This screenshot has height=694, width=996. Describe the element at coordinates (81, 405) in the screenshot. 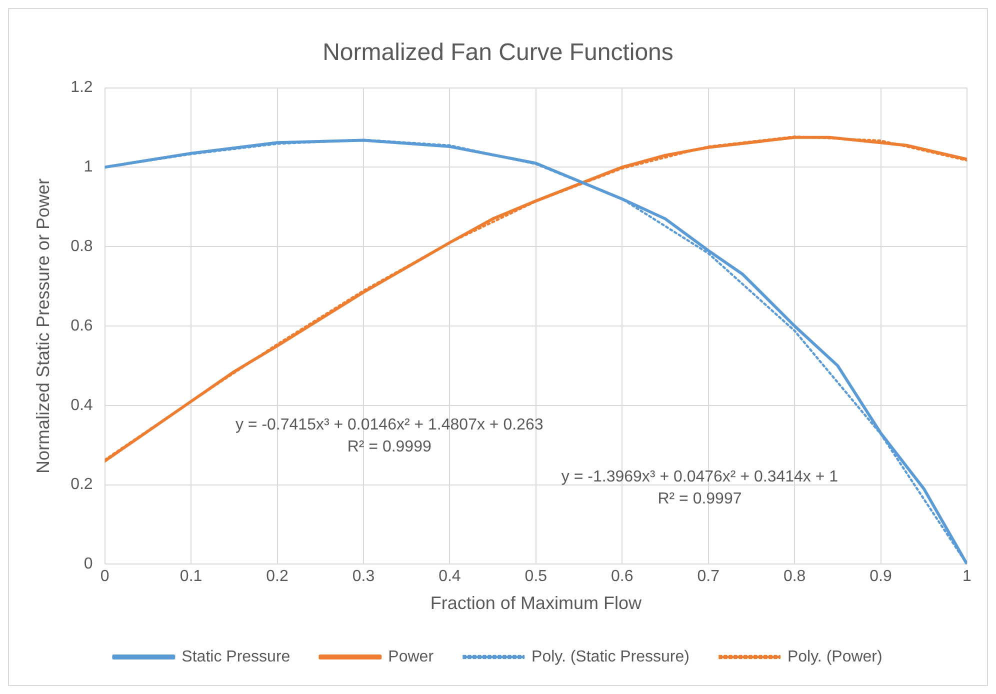

I see `y-tick-label: 0.4` at that location.